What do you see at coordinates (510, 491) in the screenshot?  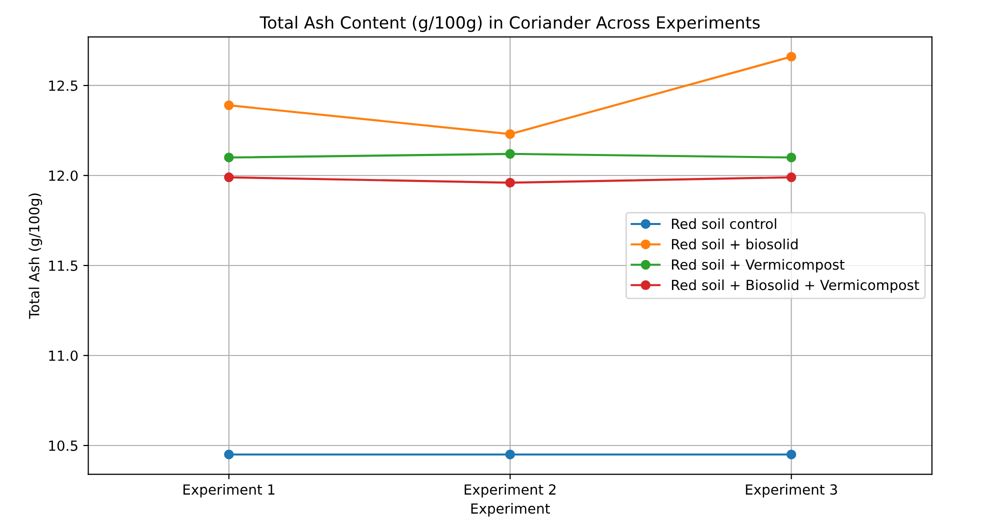 I see `x-tick-label: Experiment 2` at bounding box center [510, 491].